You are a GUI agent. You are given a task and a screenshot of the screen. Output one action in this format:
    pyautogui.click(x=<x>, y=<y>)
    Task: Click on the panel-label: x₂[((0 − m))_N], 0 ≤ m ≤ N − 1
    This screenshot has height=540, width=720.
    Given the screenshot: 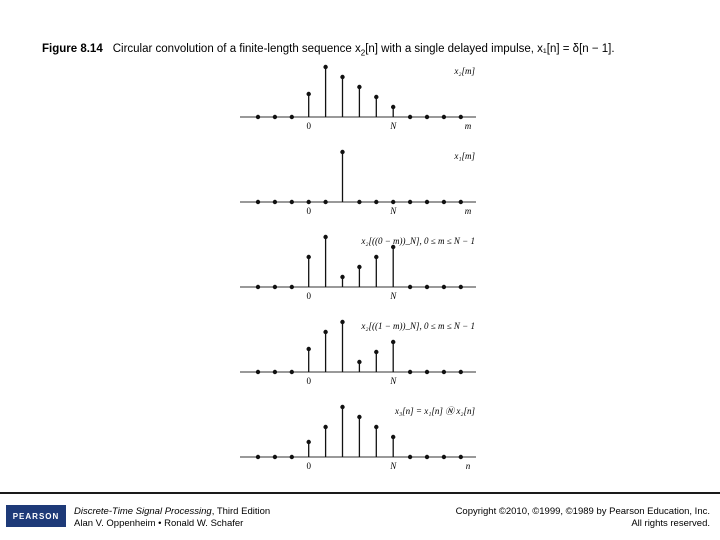 What is the action you would take?
    pyautogui.click(x=417, y=241)
    